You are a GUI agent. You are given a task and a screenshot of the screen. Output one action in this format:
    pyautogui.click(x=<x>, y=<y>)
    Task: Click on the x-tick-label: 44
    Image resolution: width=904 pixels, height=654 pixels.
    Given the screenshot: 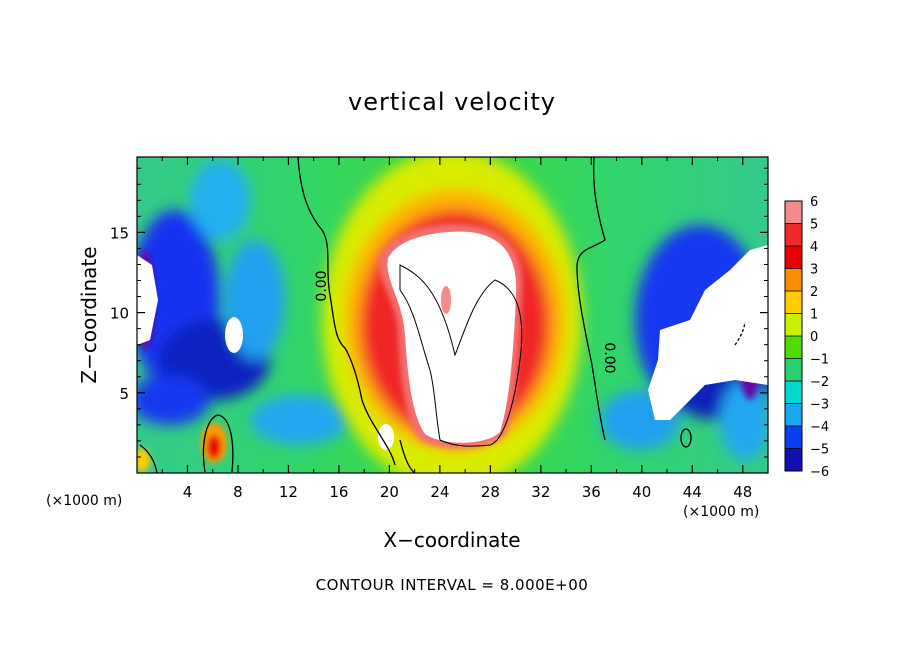 What is the action you would take?
    pyautogui.click(x=692, y=492)
    